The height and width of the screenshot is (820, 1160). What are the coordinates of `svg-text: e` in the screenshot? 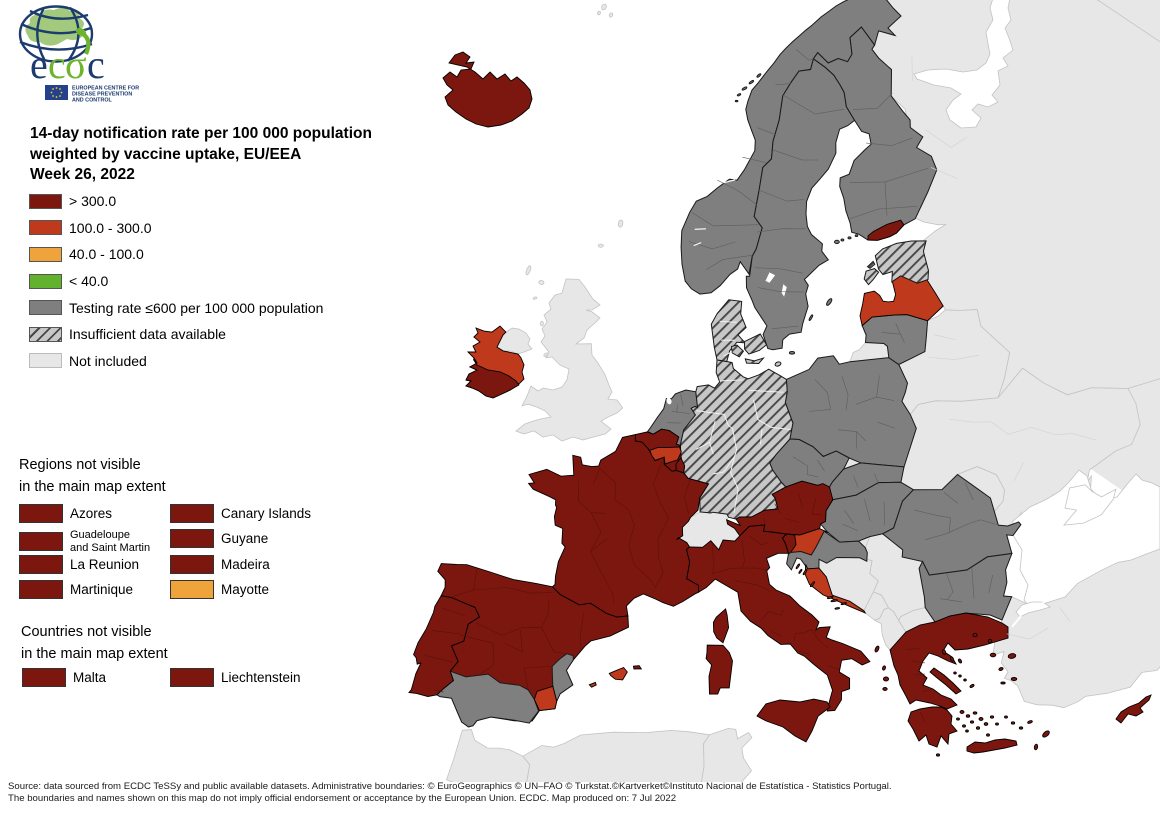 It's located at (39, 64).